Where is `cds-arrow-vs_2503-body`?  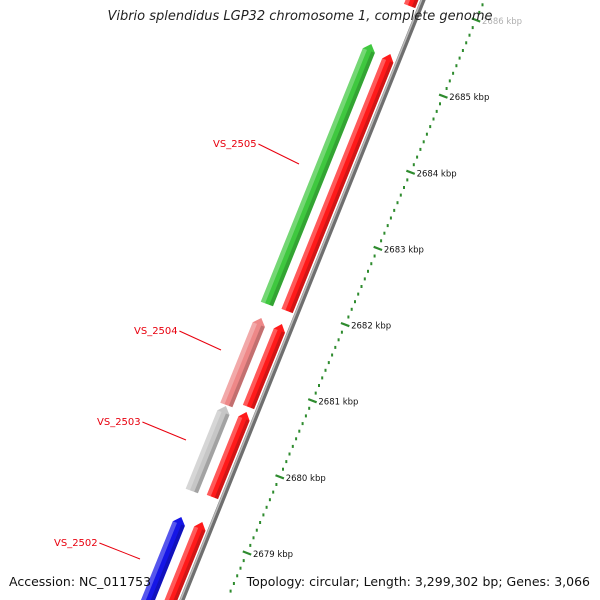 cds-arrow-vs_2503-body is located at coordinates (228, 456).